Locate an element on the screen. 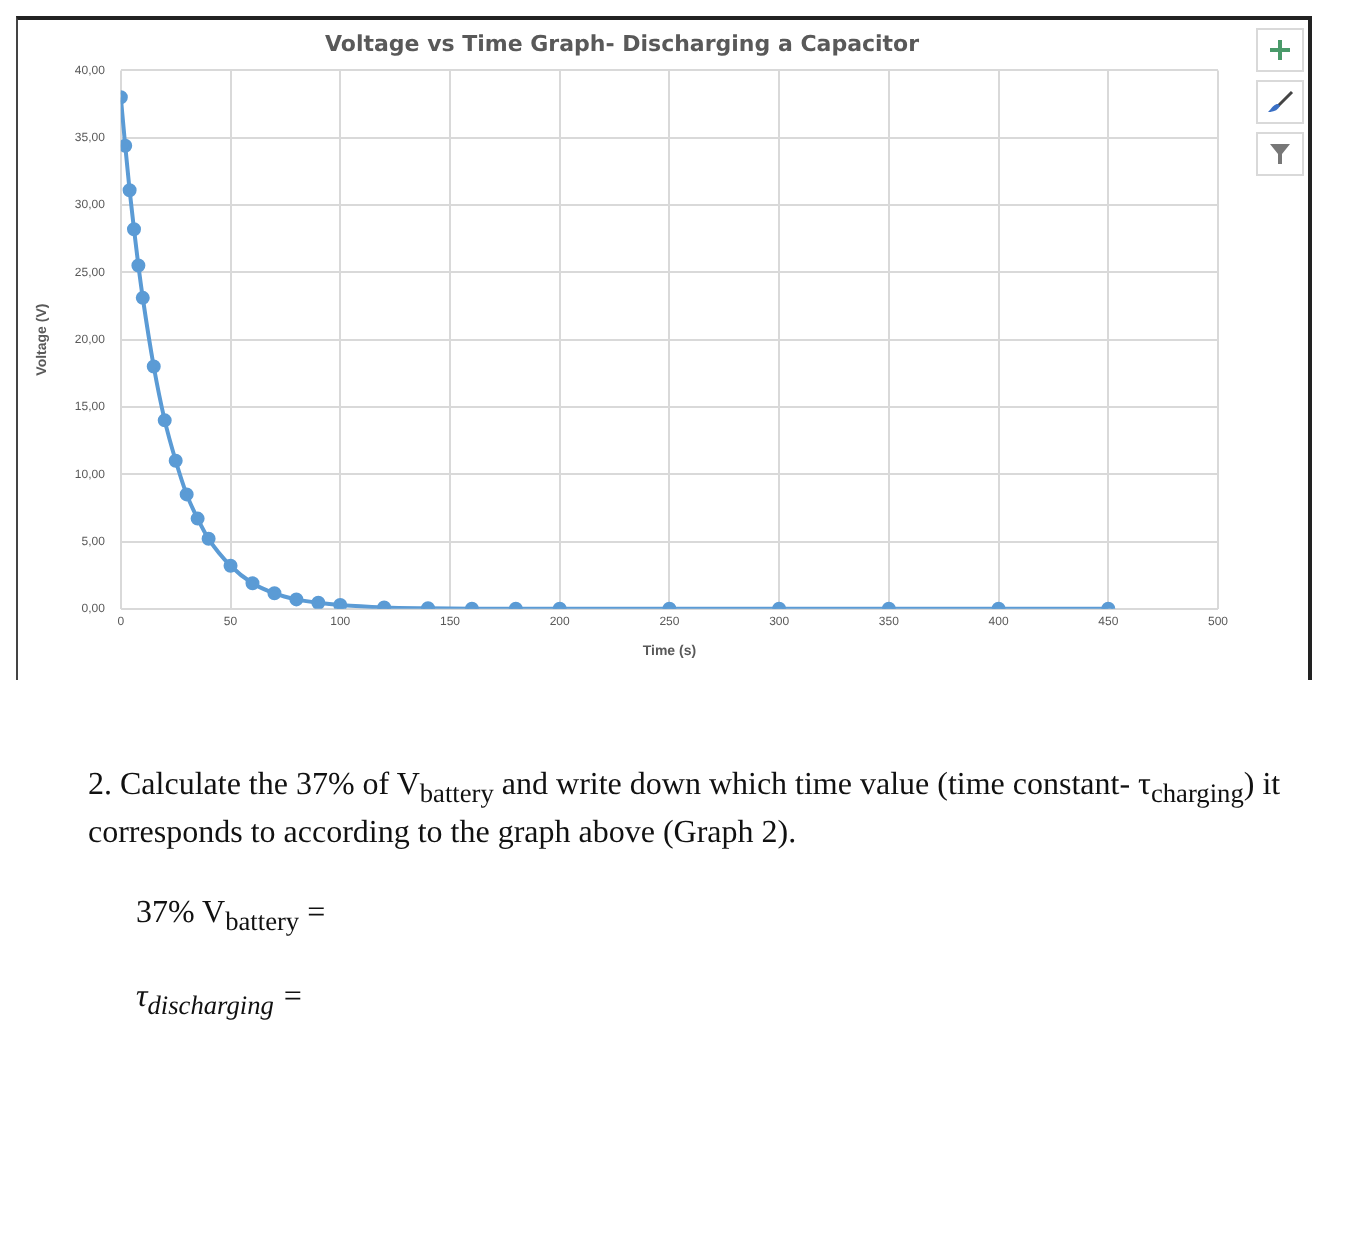 The image size is (1372, 1248). text: 37% V$_{battery}$ = is located at coordinates (231, 916).